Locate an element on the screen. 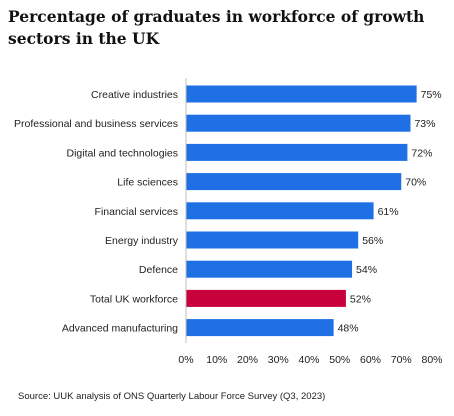 This screenshot has height=416, width=454. category-label: Energy industry is located at coordinates (142, 241).